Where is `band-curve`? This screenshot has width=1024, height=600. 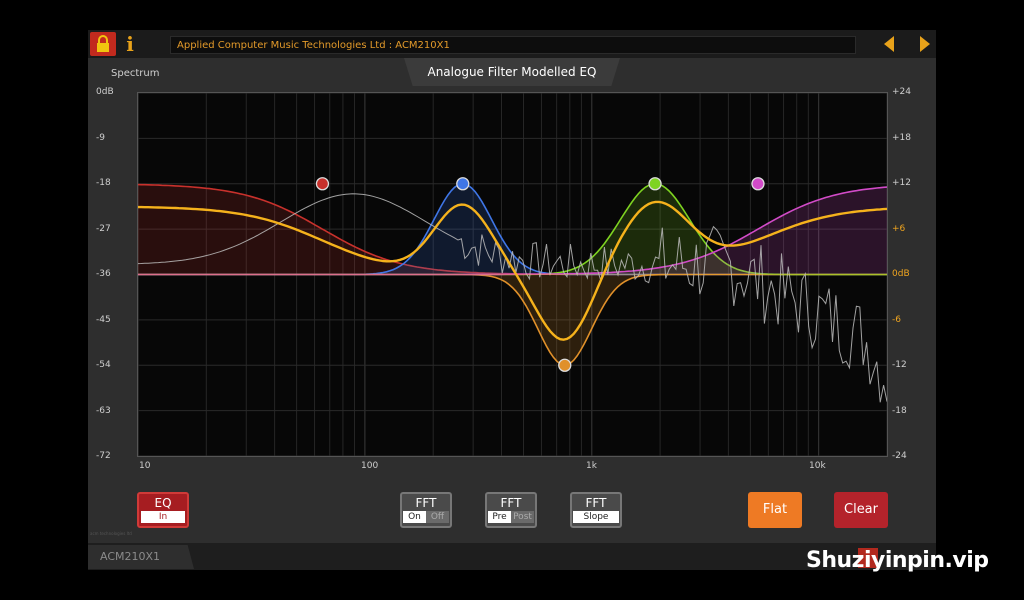
band-curve is located at coordinates (513, 231).